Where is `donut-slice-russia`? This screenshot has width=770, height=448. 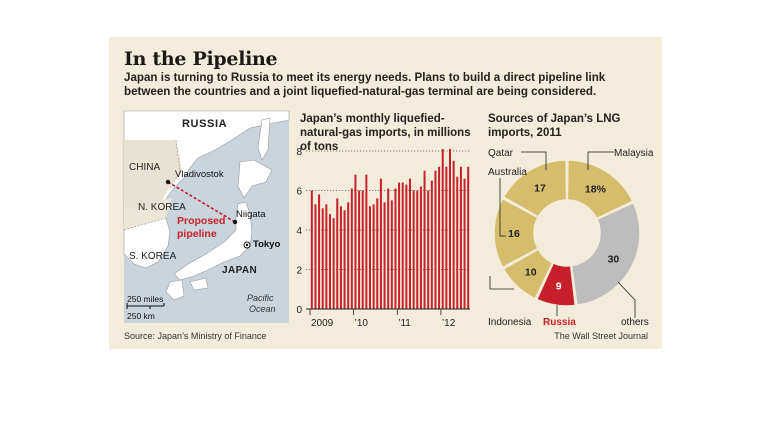
donut-slice-russia is located at coordinates (556, 284).